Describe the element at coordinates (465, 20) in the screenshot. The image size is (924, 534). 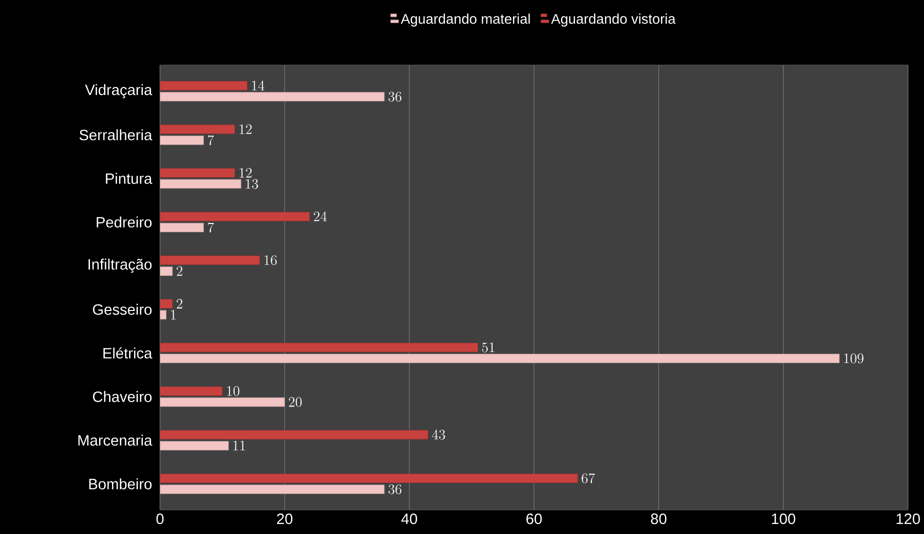
I see `legend-label: Aguardando material` at that location.